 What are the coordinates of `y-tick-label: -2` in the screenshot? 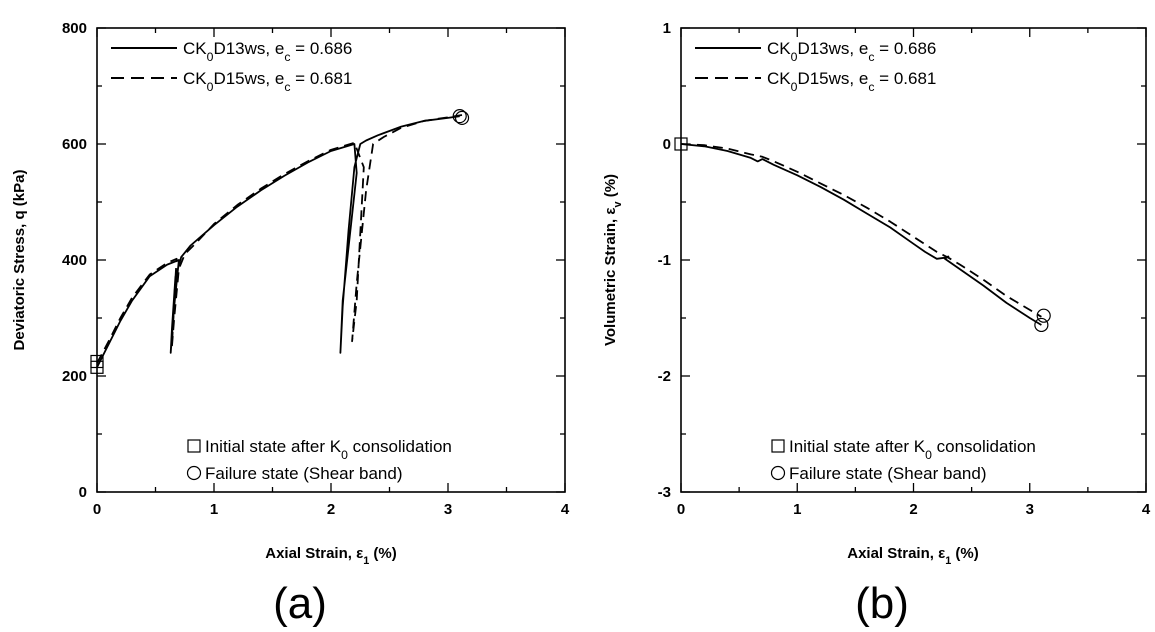 It's located at (664, 376).